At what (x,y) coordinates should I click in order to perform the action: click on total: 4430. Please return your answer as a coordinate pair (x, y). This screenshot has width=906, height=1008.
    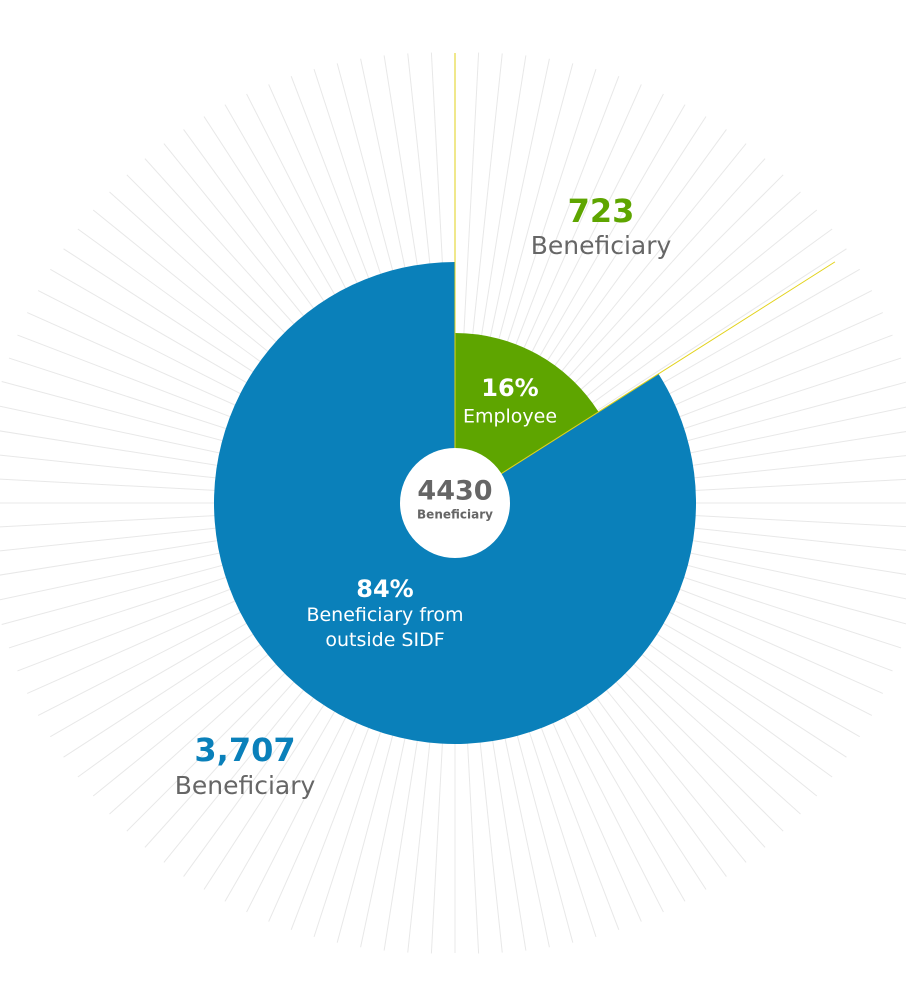
    Looking at the image, I should click on (454, 491).